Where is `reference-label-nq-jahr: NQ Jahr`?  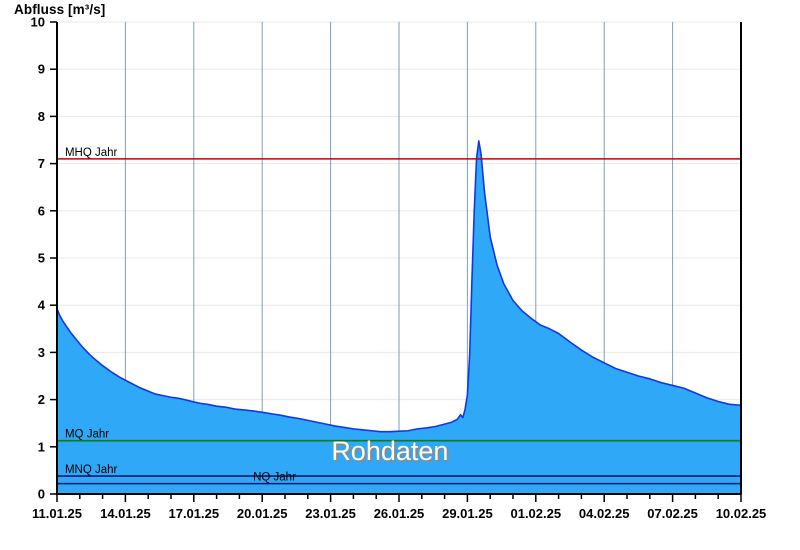
reference-label-nq-jahr: NQ Jahr is located at coordinates (274, 478).